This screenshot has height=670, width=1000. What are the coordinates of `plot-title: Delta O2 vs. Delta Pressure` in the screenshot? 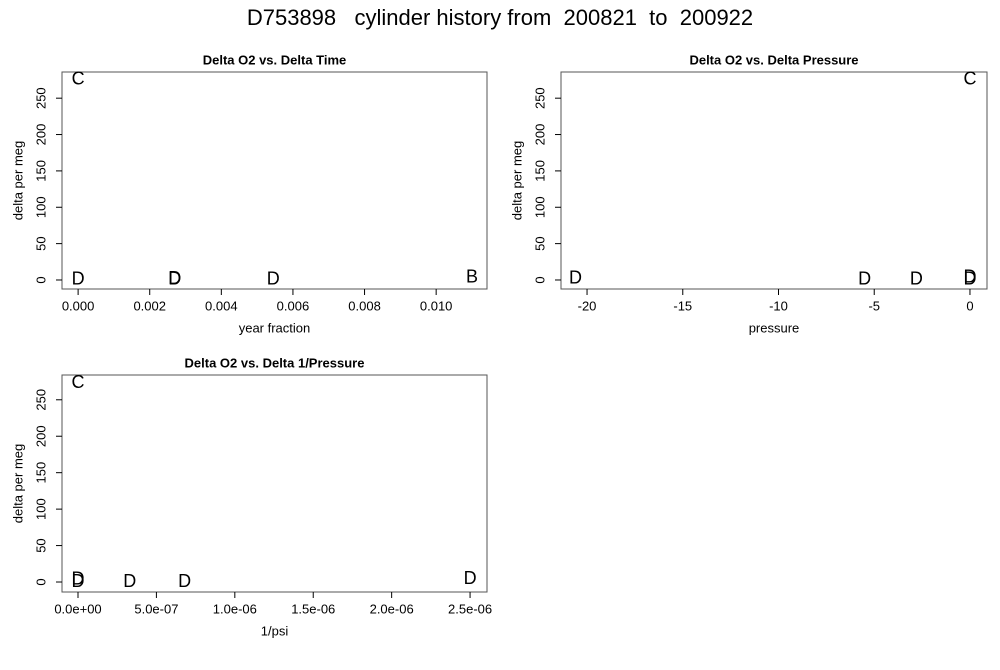 It's located at (773, 59).